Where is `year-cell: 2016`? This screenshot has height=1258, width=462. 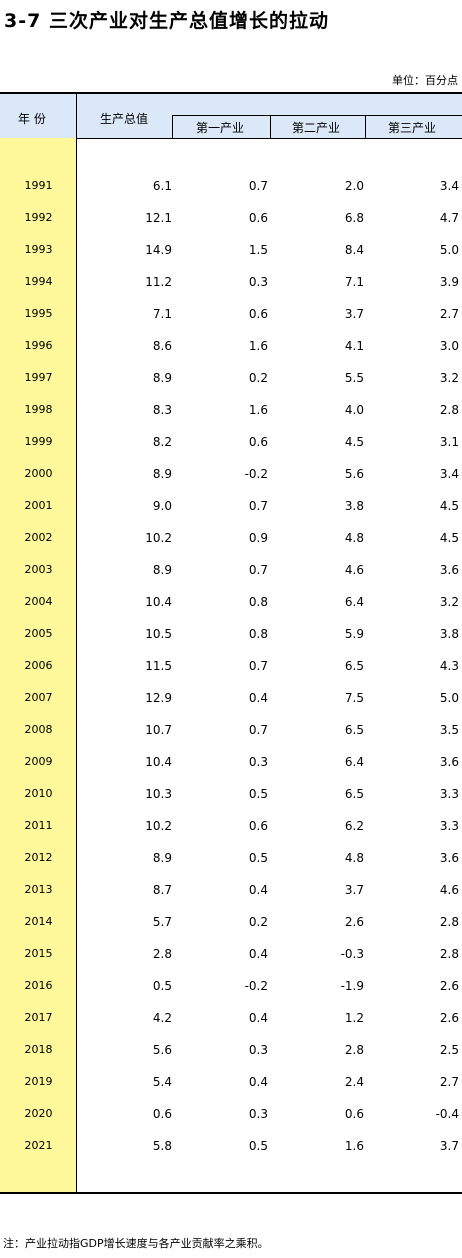 year-cell: 2016 is located at coordinates (38, 985).